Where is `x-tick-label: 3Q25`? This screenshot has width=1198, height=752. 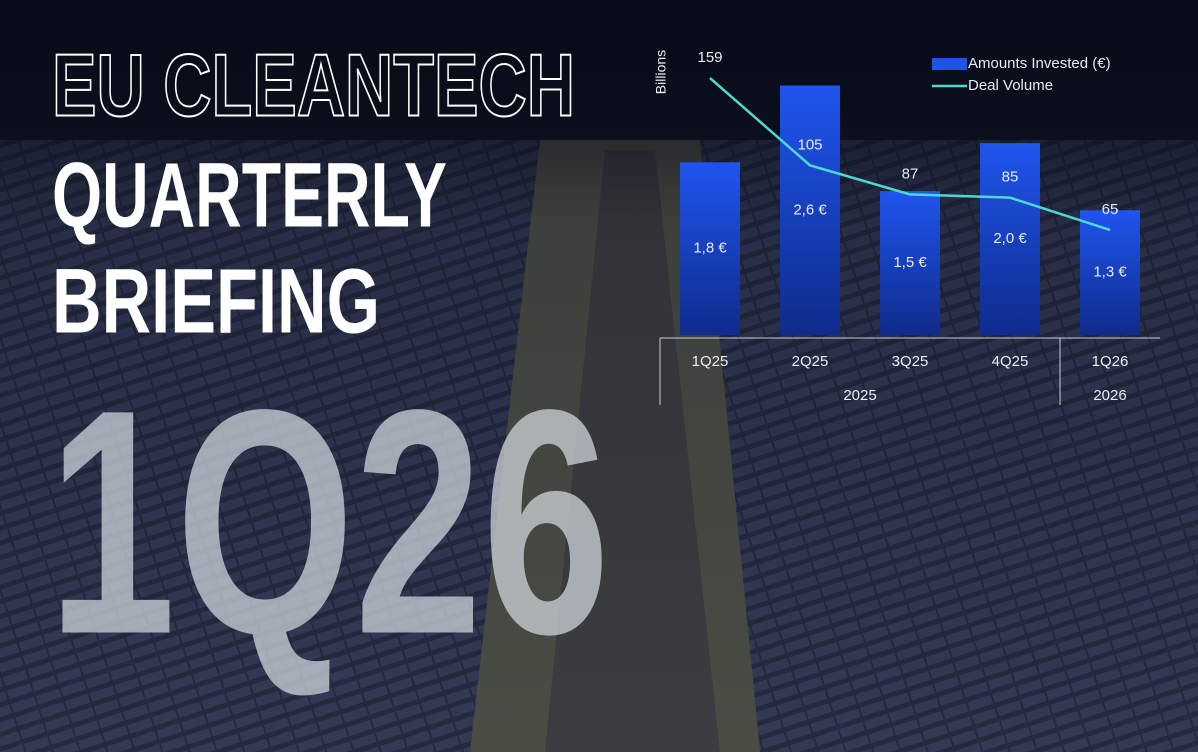 x-tick-label: 3Q25 is located at coordinates (910, 361).